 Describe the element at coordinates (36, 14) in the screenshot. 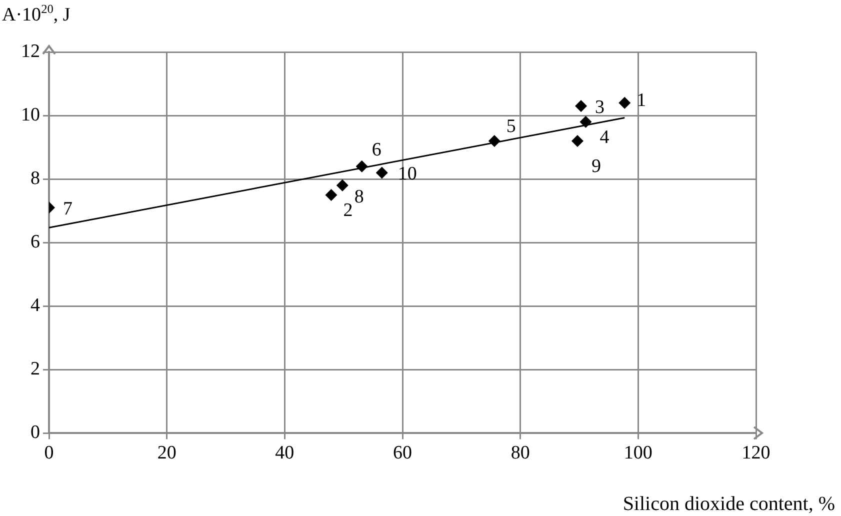

I see `y-axis-title: A·10$^{20}$, J` at that location.